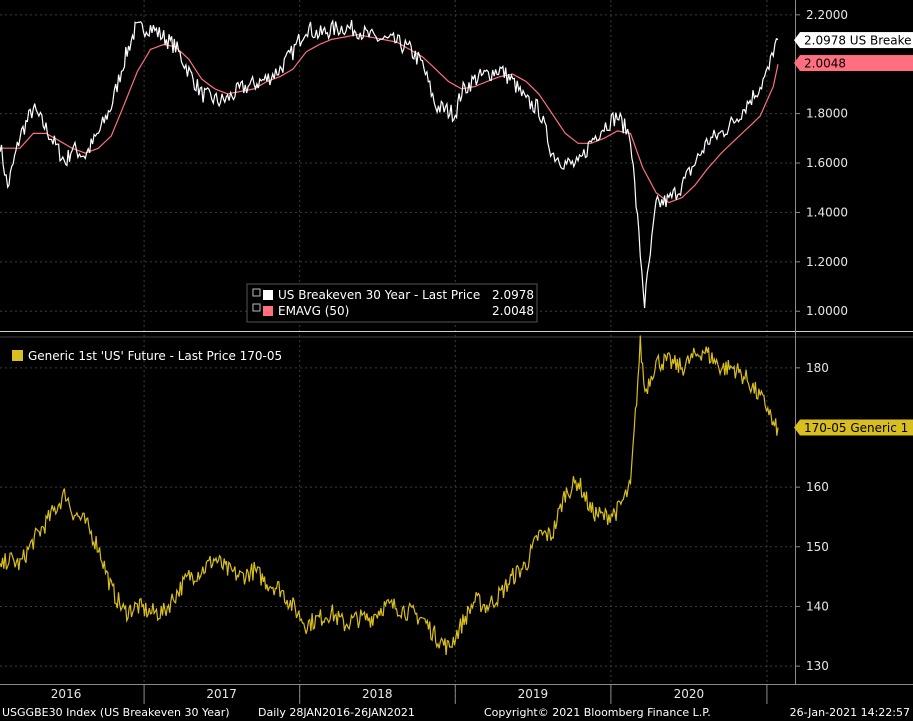 The height and width of the screenshot is (721, 913). I want to click on legend-ema-label: EMAVG (50), so click(313, 311).